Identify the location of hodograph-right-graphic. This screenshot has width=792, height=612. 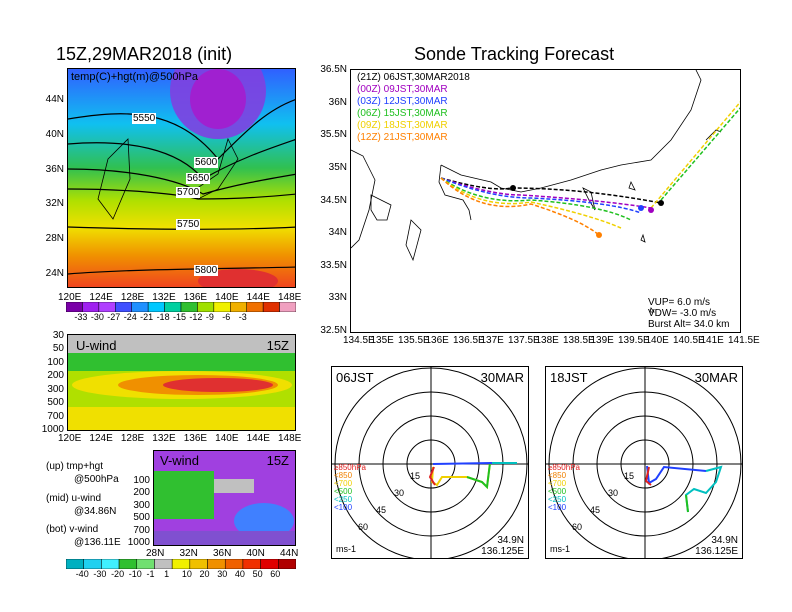
(644, 462).